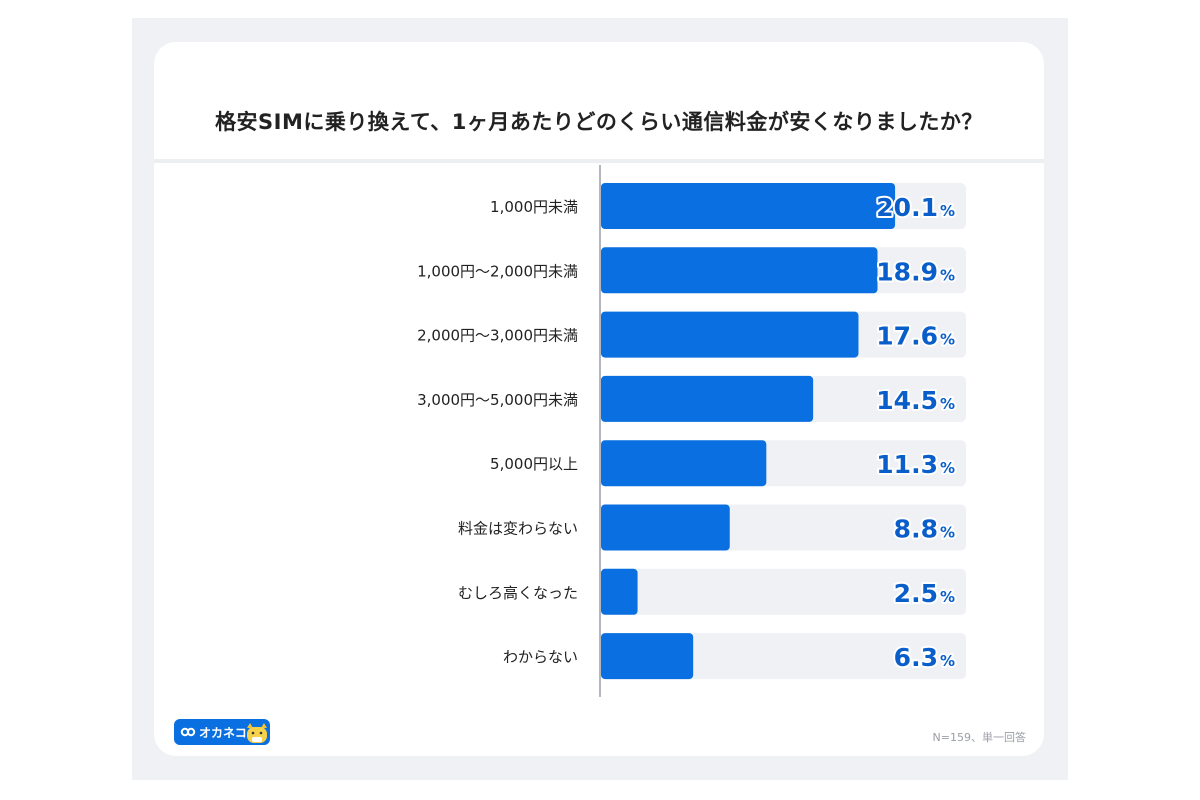  What do you see at coordinates (907, 400) in the screenshot?
I see `data-label-value: 14.5` at bounding box center [907, 400].